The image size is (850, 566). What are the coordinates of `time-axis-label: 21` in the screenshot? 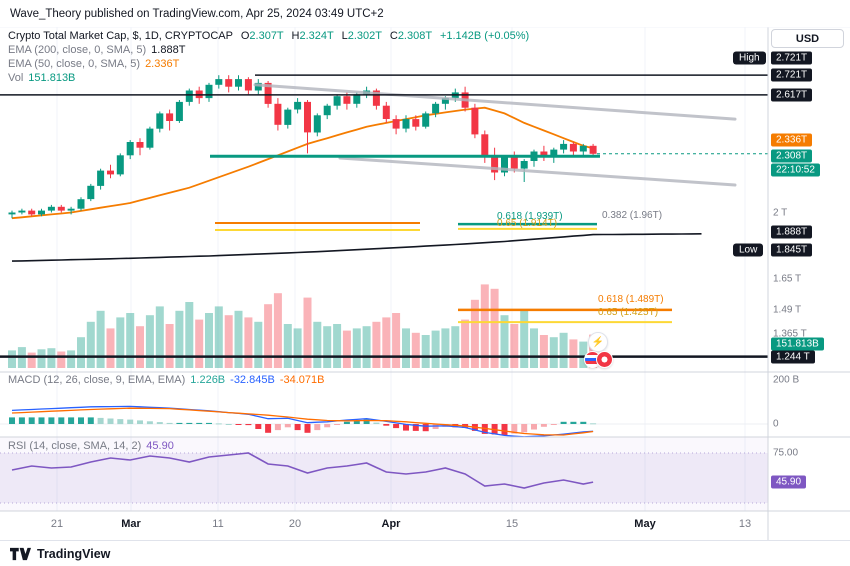 It's located at (57, 524).